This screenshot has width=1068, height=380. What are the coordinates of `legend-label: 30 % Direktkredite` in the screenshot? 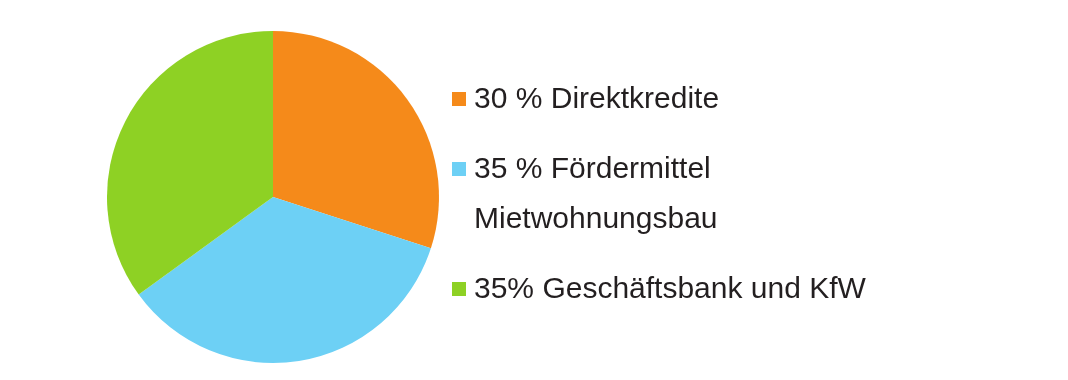 It's located at (597, 97).